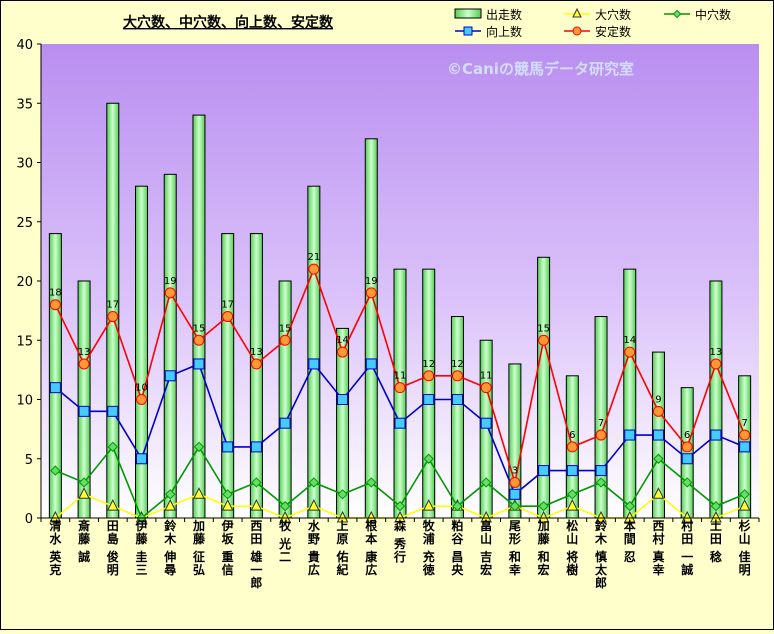 The width and height of the screenshot is (774, 634). Describe the element at coordinates (613, 31) in the screenshot. I see `legend-label: 安定数` at that location.